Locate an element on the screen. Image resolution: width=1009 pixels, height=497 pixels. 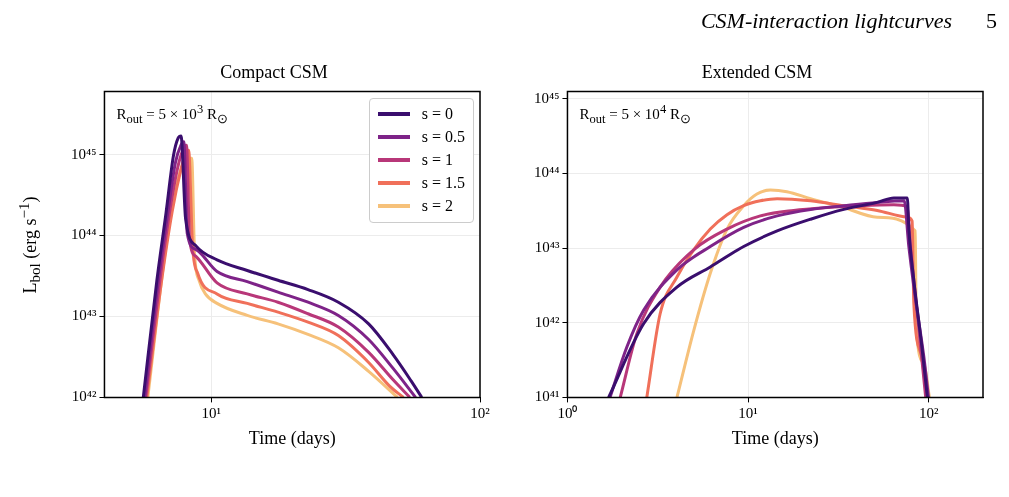
legend-label: s = 0.5 is located at coordinates (443, 137).